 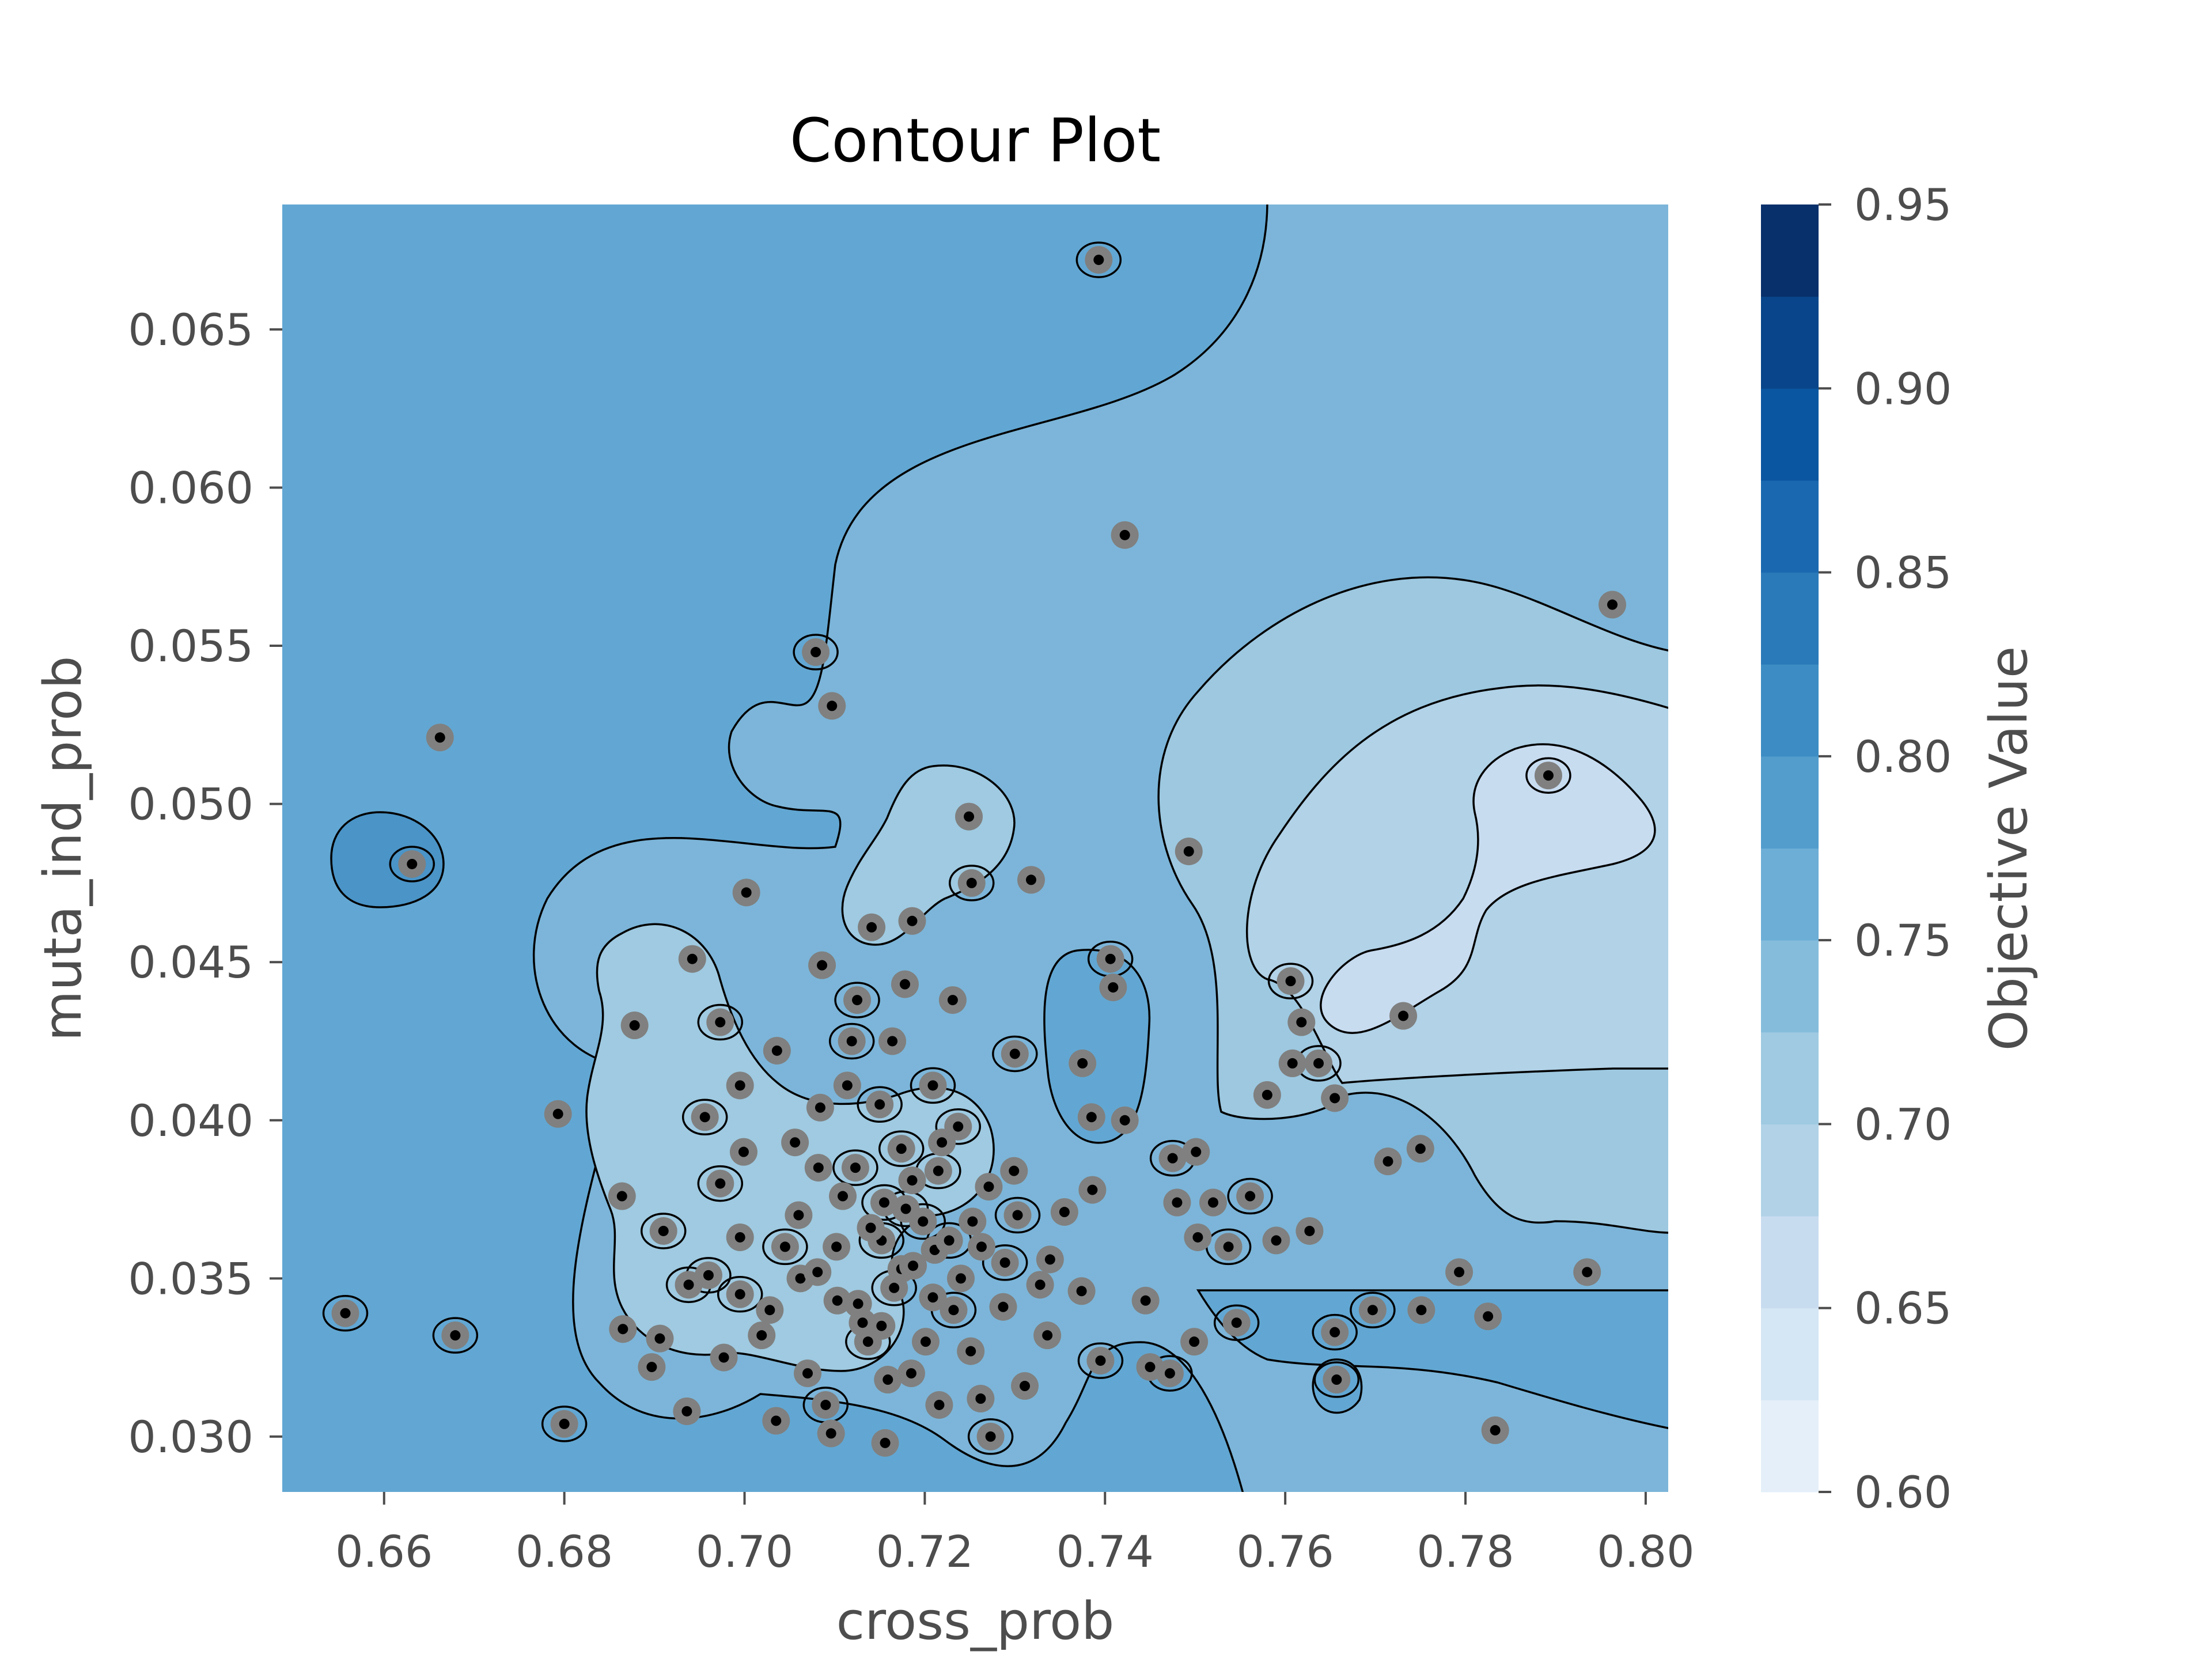 What do you see at coordinates (975, 1621) in the screenshot?
I see `x-axis-label: cross_prob` at bounding box center [975, 1621].